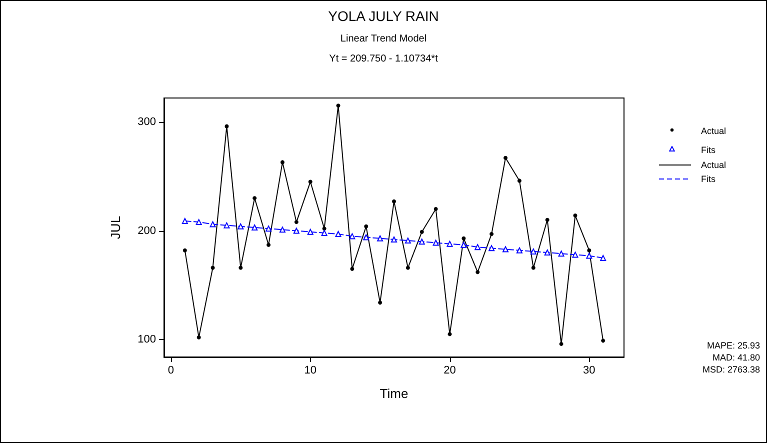  What do you see at coordinates (171, 370) in the screenshot?
I see `x-tick-label: 0` at bounding box center [171, 370].